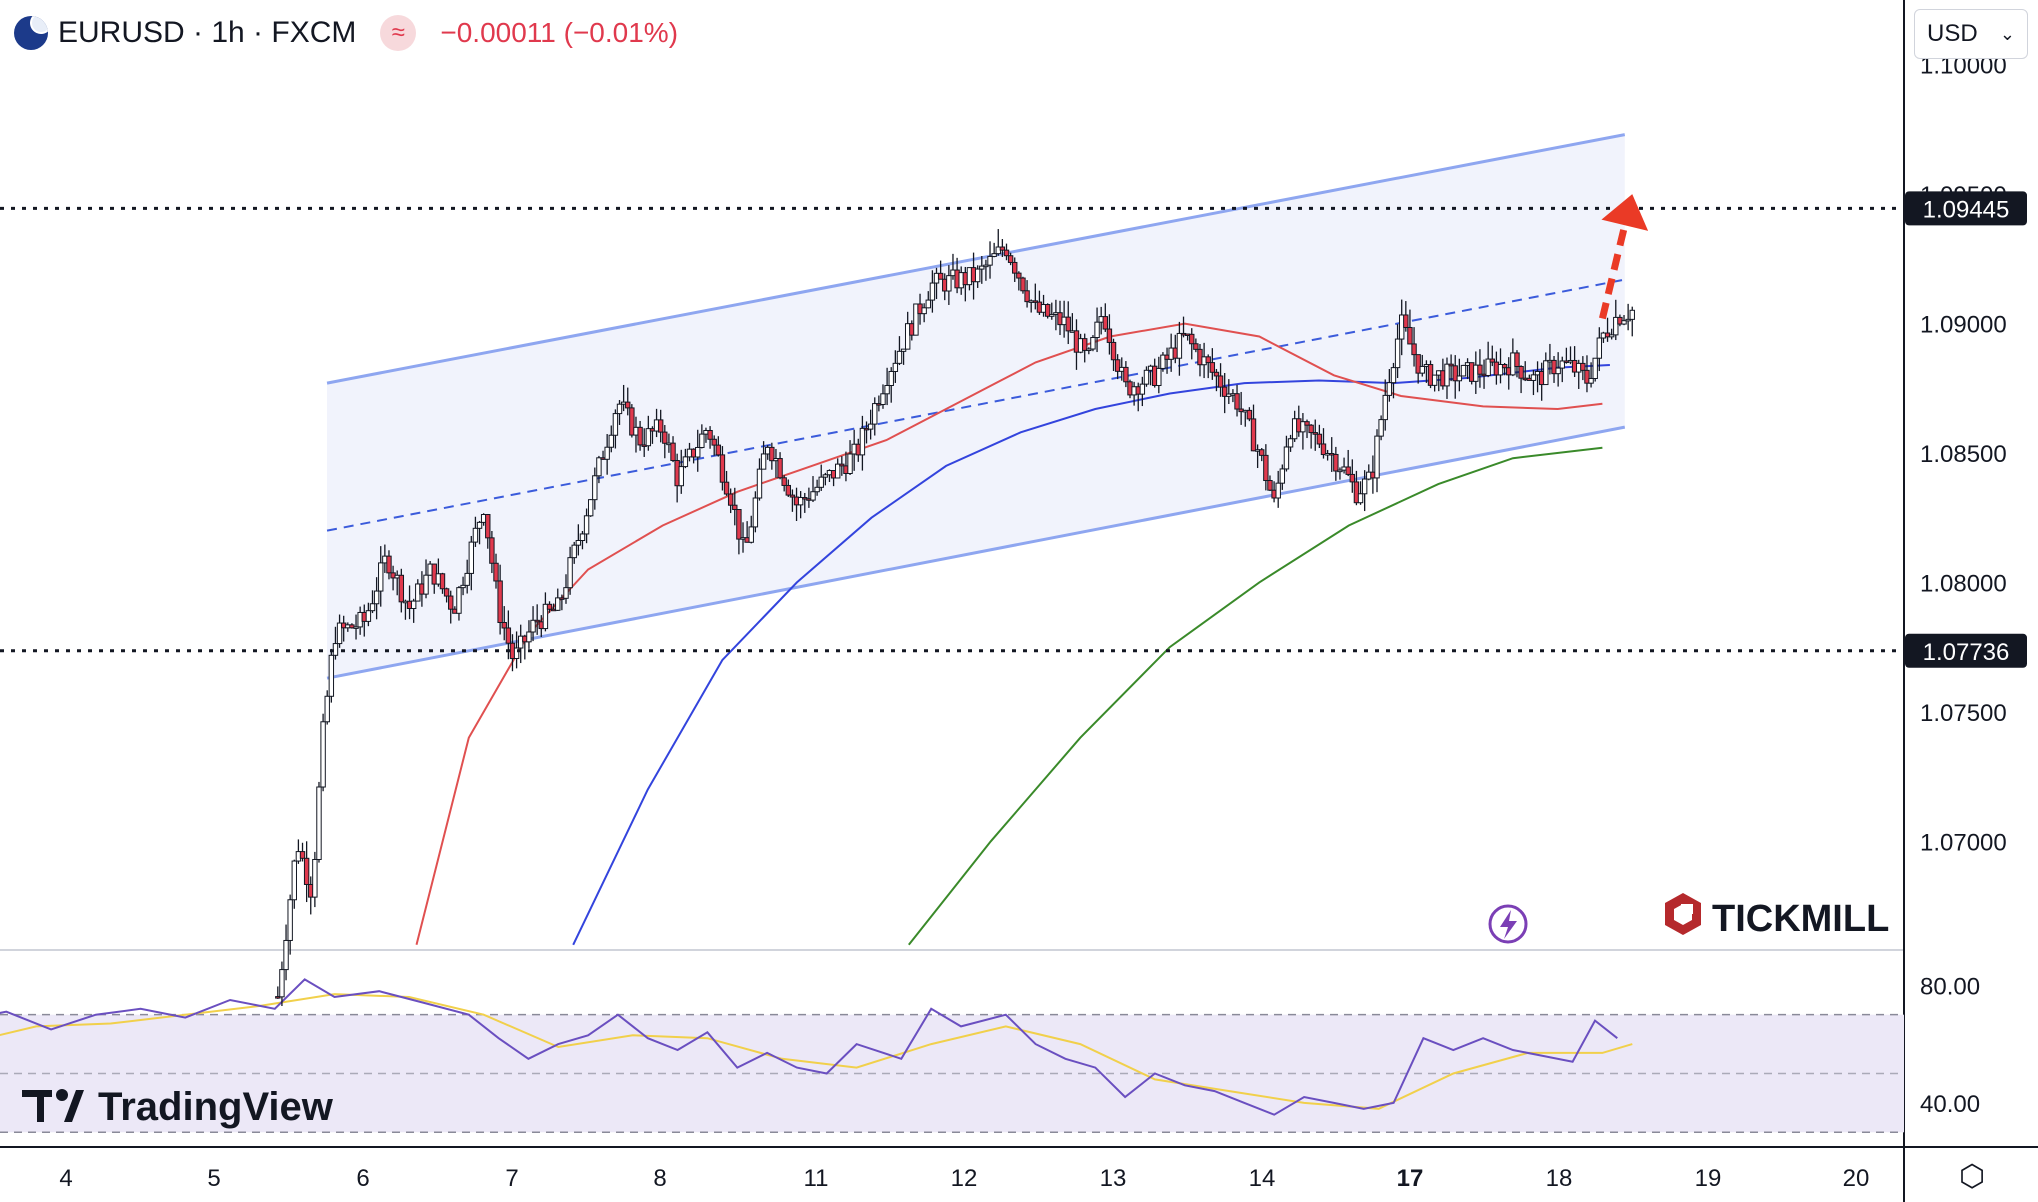 The image size is (2038, 1202). I want to click on time-tick-label: 11, so click(816, 1178).